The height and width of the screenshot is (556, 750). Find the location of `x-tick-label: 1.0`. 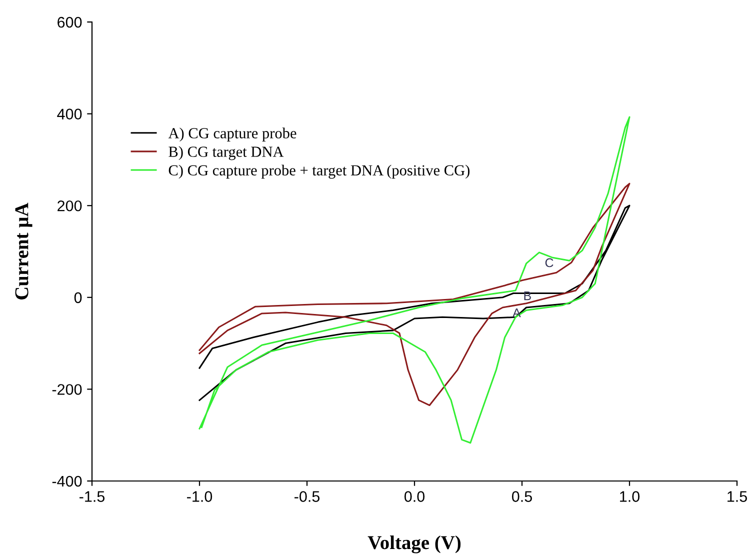

x-tick-label: 1.0 is located at coordinates (630, 496).